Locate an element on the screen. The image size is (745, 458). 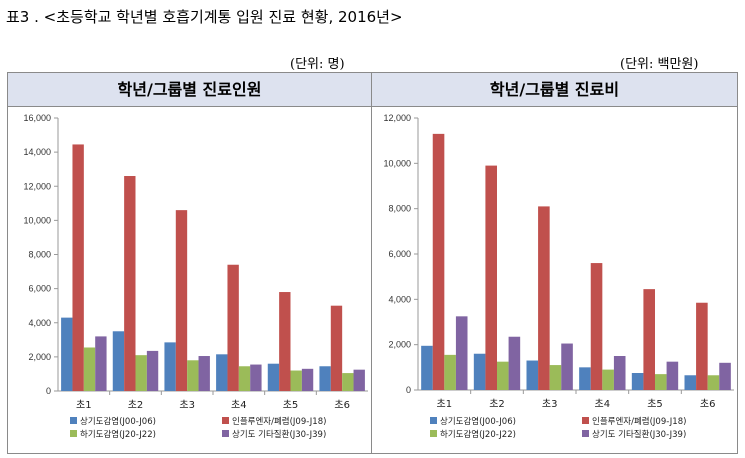
chart-title-cost: 학년/그룹별 진료비 is located at coordinates (554, 90).